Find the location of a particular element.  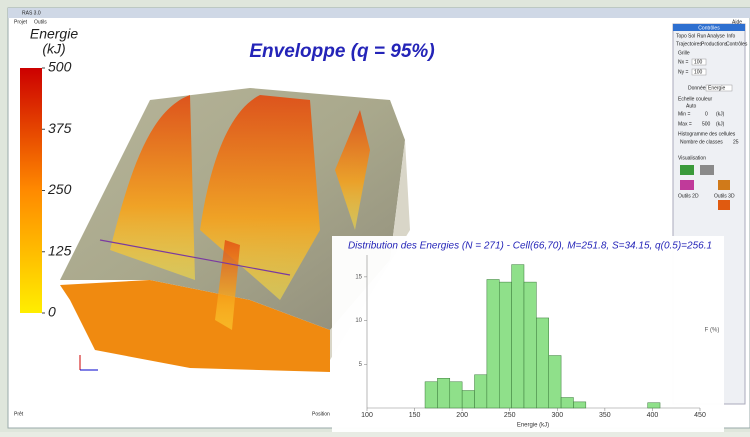

label: Outils 3D is located at coordinates (724, 196).